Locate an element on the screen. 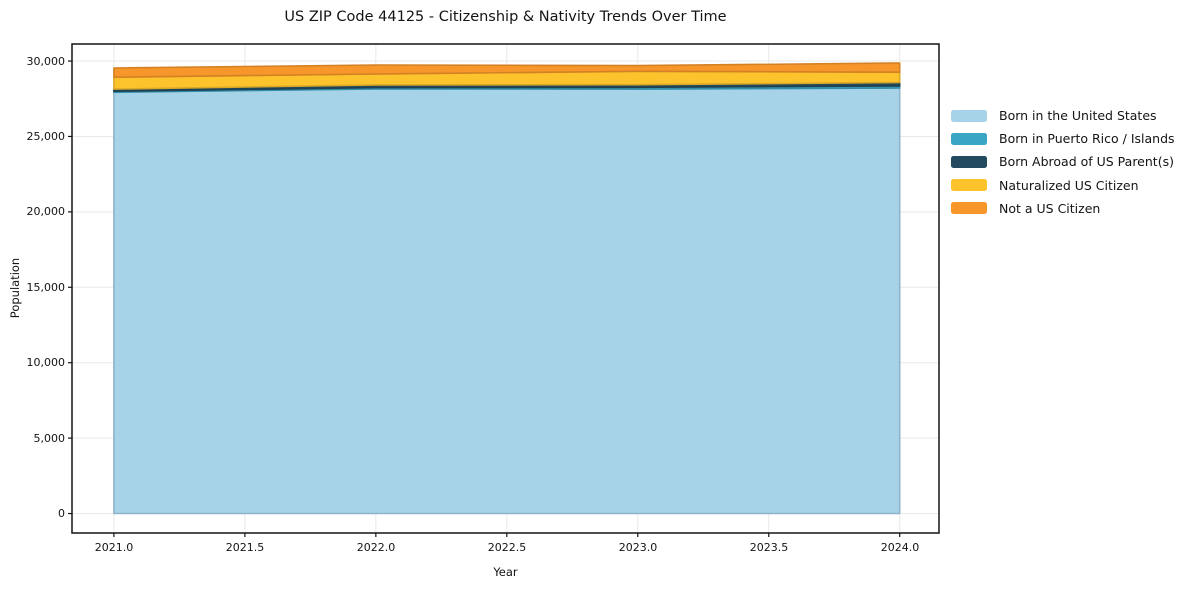 This screenshot has height=590, width=1189. y-tick-label: 15,000 is located at coordinates (46, 287).